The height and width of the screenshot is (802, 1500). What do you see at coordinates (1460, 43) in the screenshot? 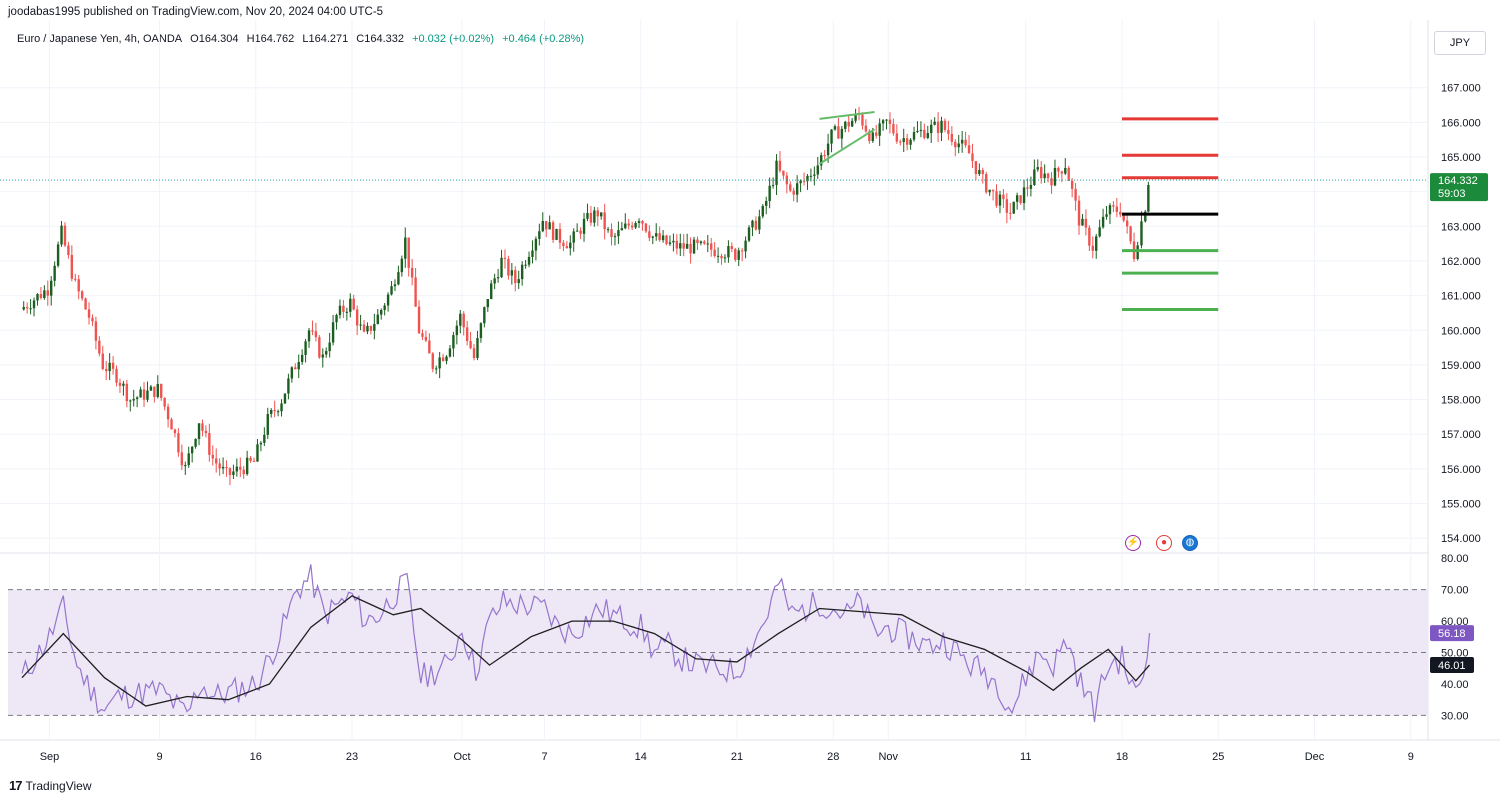
I see `currency-button: JPY` at bounding box center [1460, 43].